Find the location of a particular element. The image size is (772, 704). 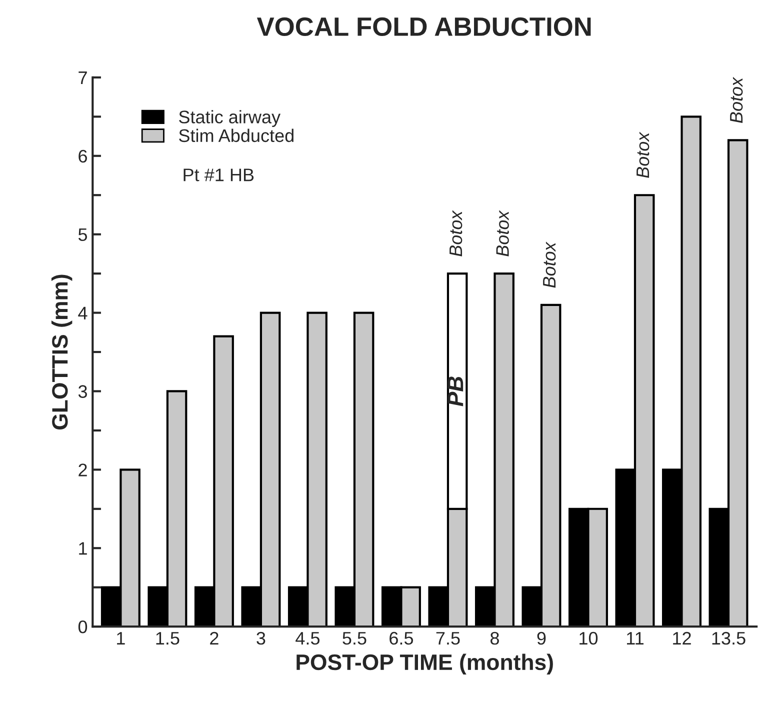

y-tick-label: 7 is located at coordinates (82, 78).